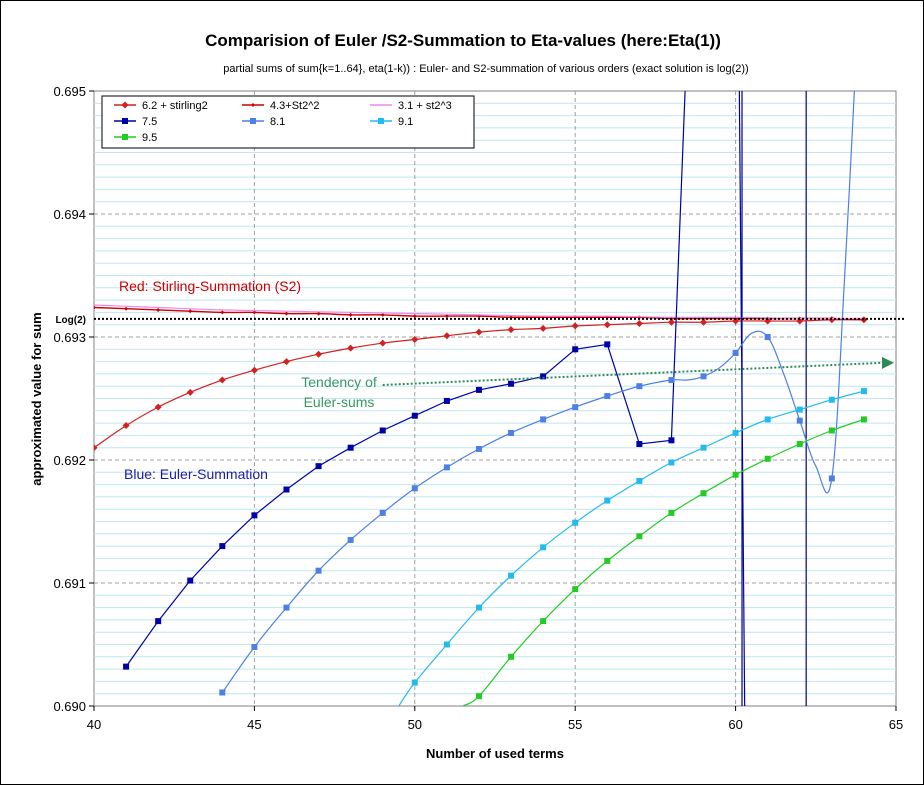  What do you see at coordinates (281, 106) in the screenshot?
I see `legend-item: 4.3+St2^2` at bounding box center [281, 106].